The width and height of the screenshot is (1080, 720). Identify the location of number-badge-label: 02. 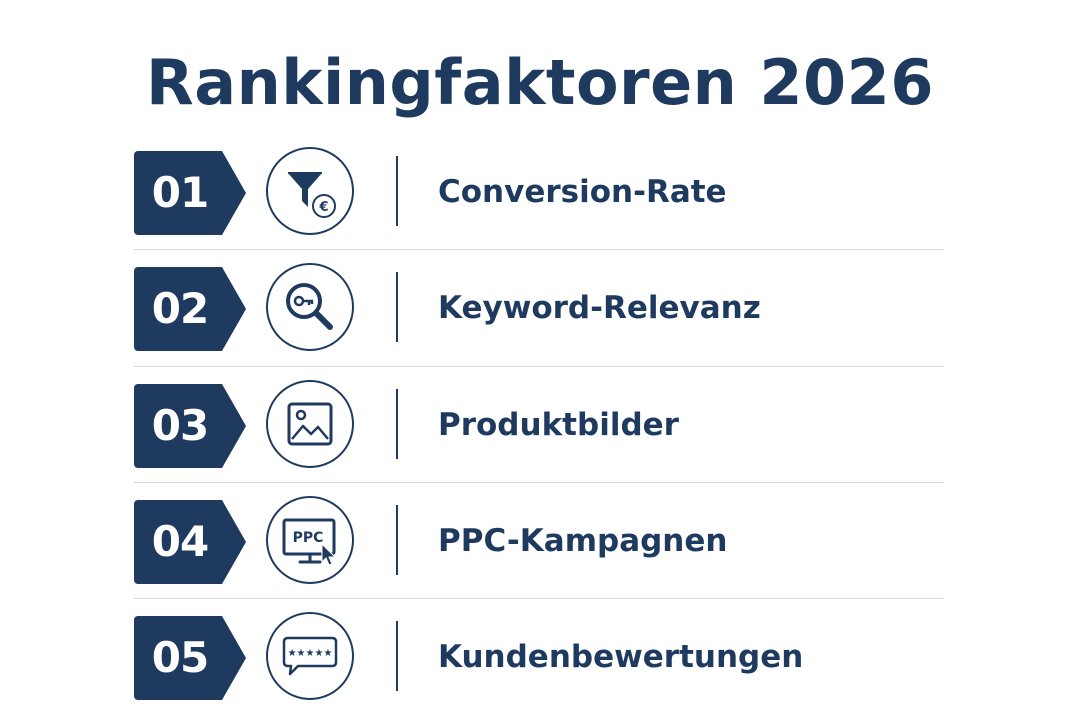
(180, 308).